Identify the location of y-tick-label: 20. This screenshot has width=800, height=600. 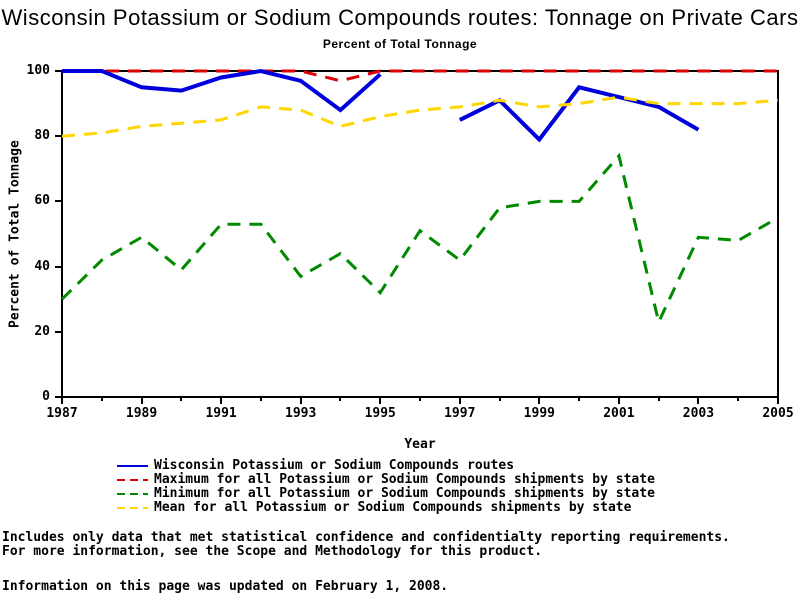
(42, 331).